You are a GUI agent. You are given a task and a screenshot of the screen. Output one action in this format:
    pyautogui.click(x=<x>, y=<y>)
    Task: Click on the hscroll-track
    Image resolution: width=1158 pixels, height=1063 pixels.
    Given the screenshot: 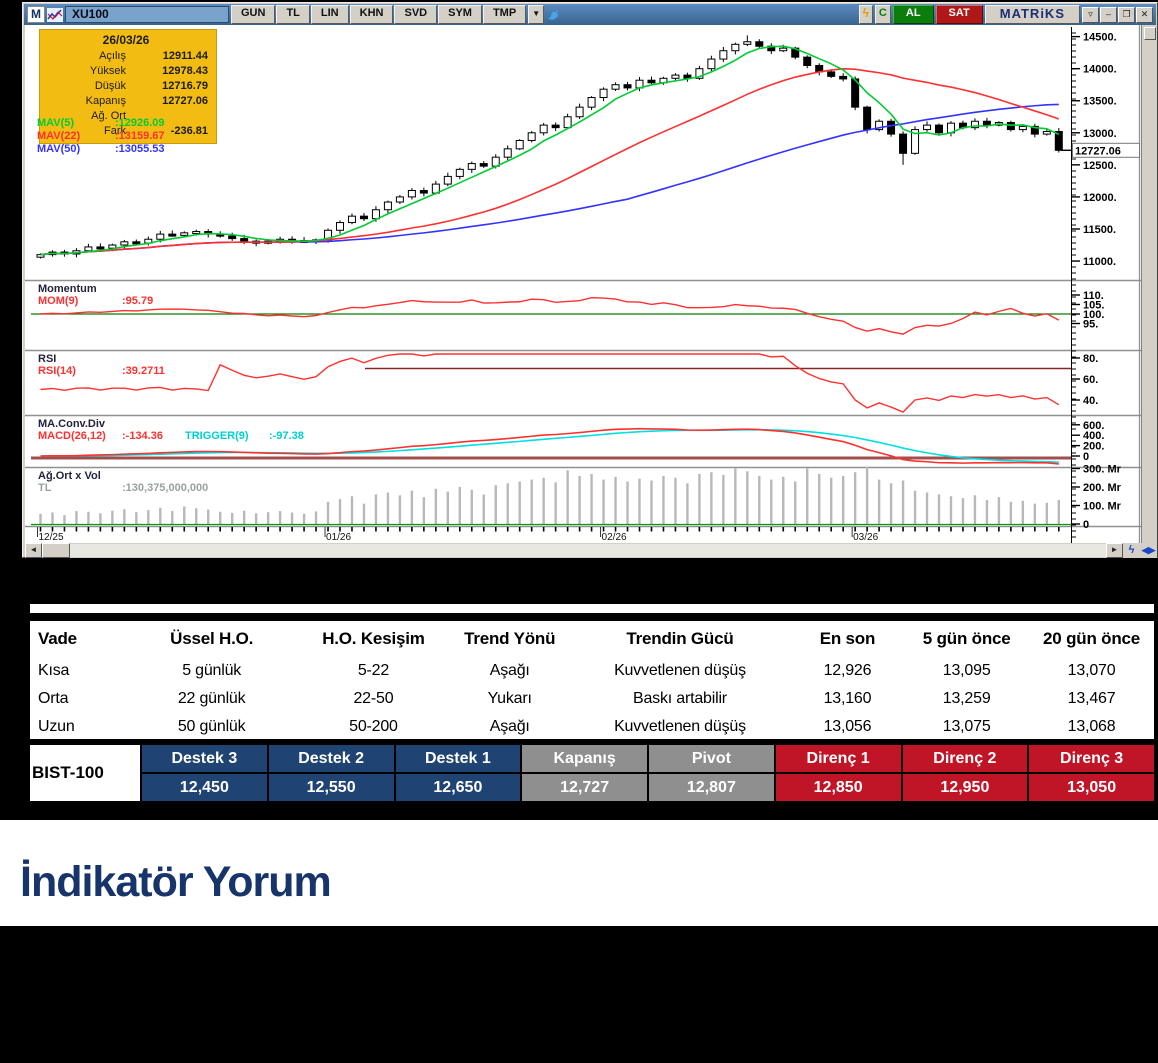 What is the action you would take?
    pyautogui.click(x=588, y=550)
    